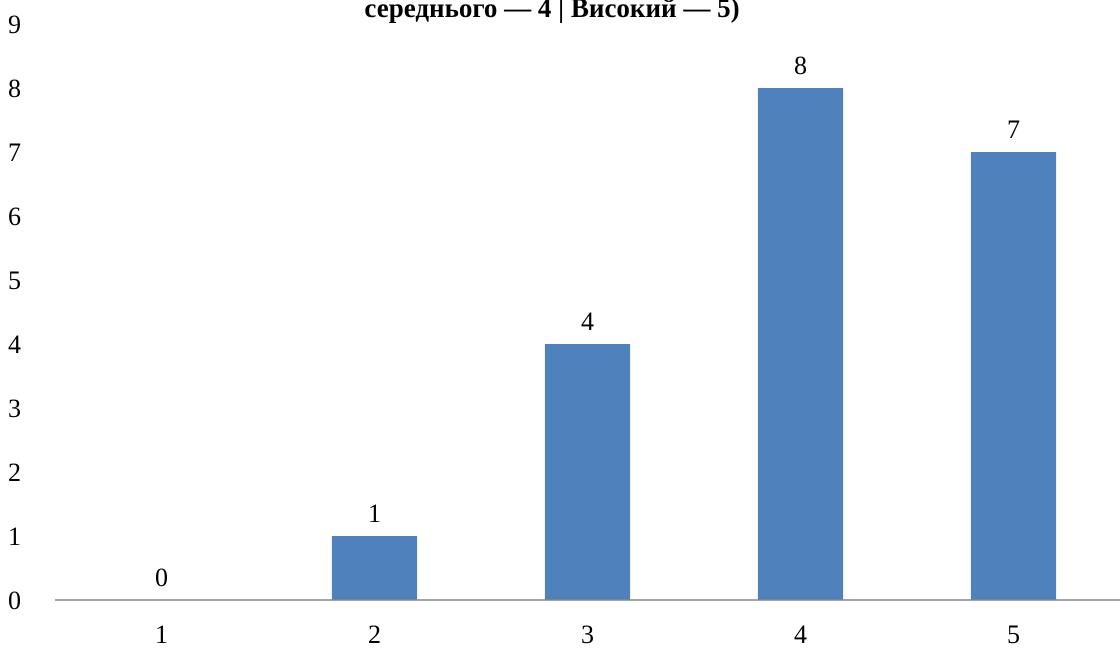  I want to click on y-tick-label: 0, so click(14, 600).